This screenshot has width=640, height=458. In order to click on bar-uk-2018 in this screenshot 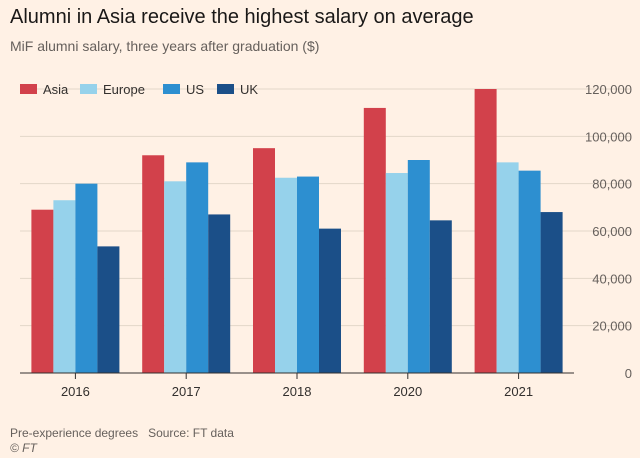, I will do `click(330, 300)`.